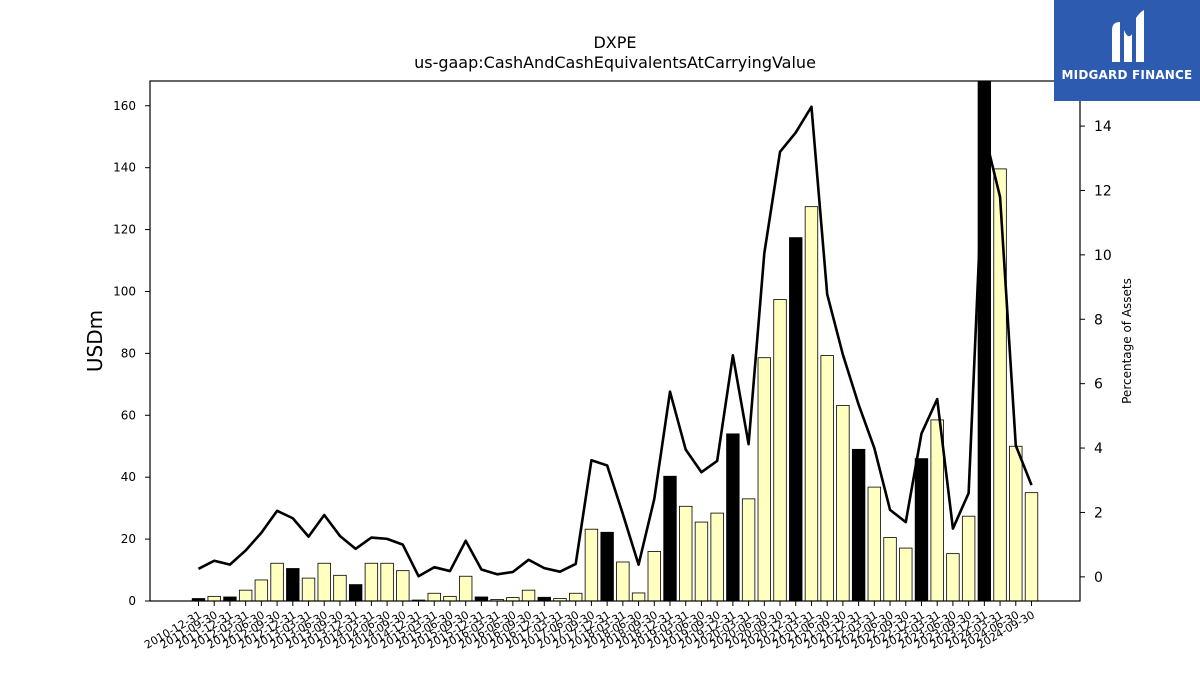 The height and width of the screenshot is (675, 1200). Describe the element at coordinates (124, 168) in the screenshot. I see `y-tick-label: 140` at that location.